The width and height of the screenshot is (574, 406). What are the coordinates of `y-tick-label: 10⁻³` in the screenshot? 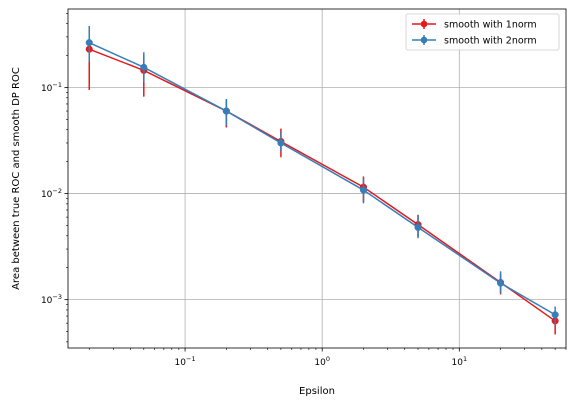 It's located at (51, 299).